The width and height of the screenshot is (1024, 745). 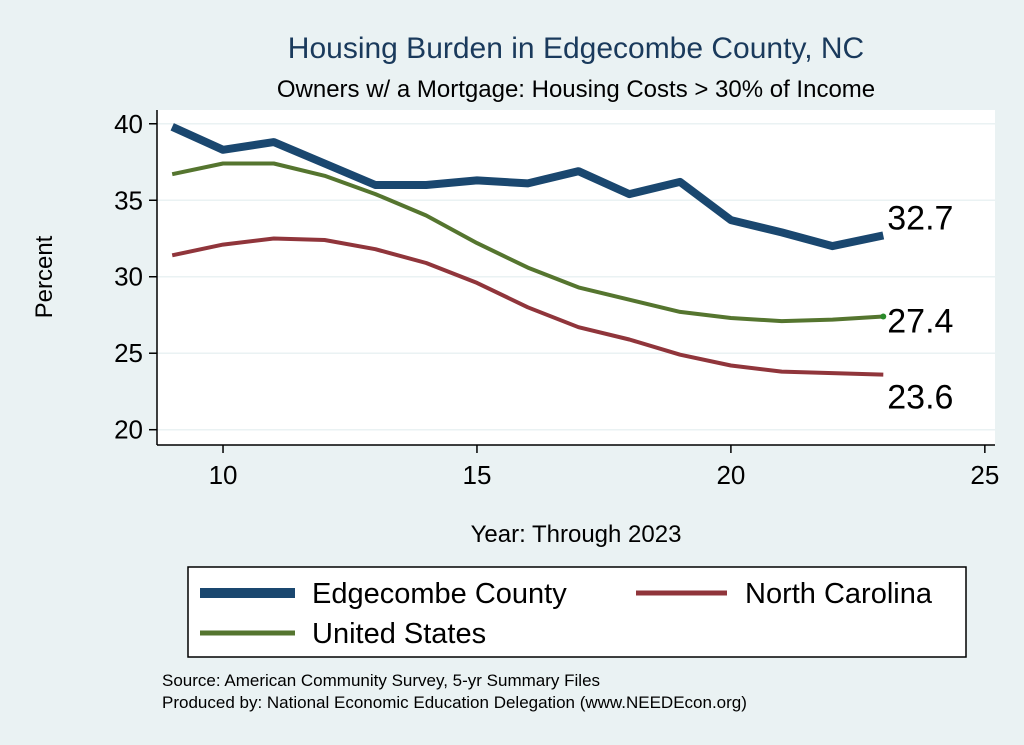 I want to click on y-tick-label: 40, so click(x=128, y=124).